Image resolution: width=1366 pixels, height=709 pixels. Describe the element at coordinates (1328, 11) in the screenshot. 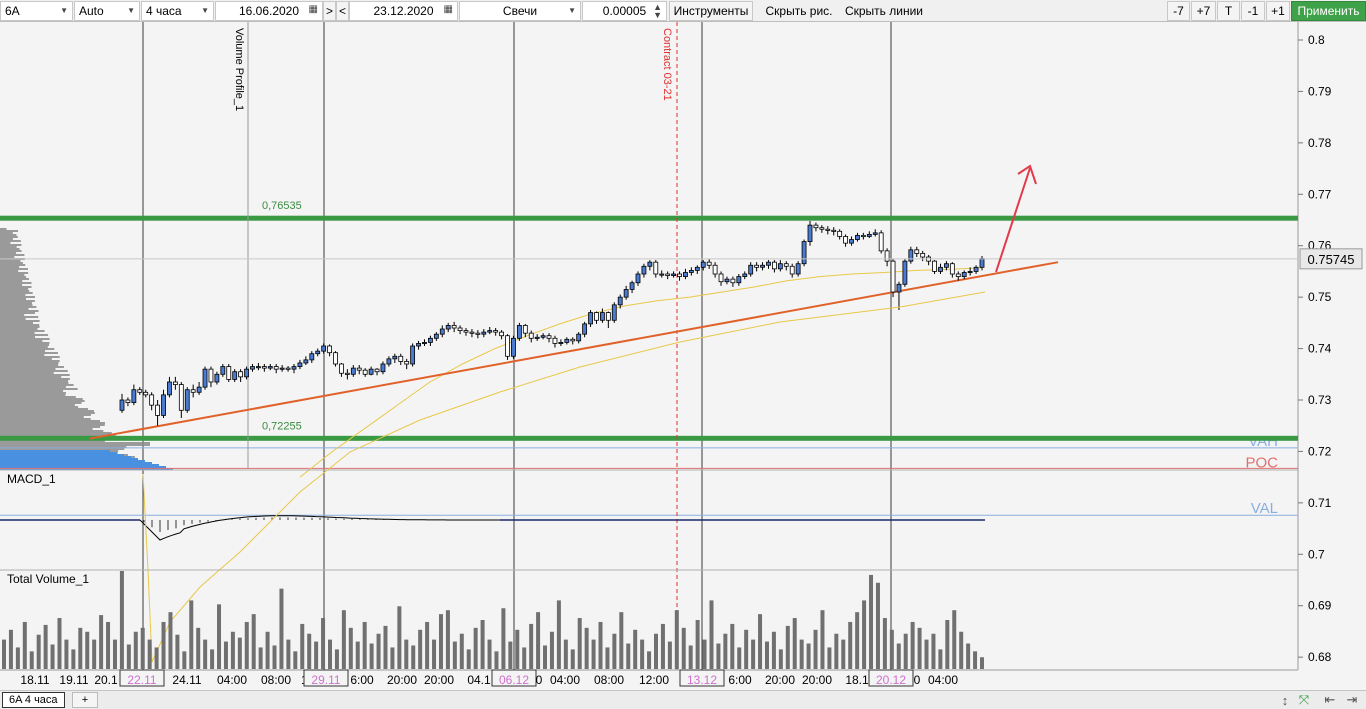

I see `apply-button: Применить` at that location.